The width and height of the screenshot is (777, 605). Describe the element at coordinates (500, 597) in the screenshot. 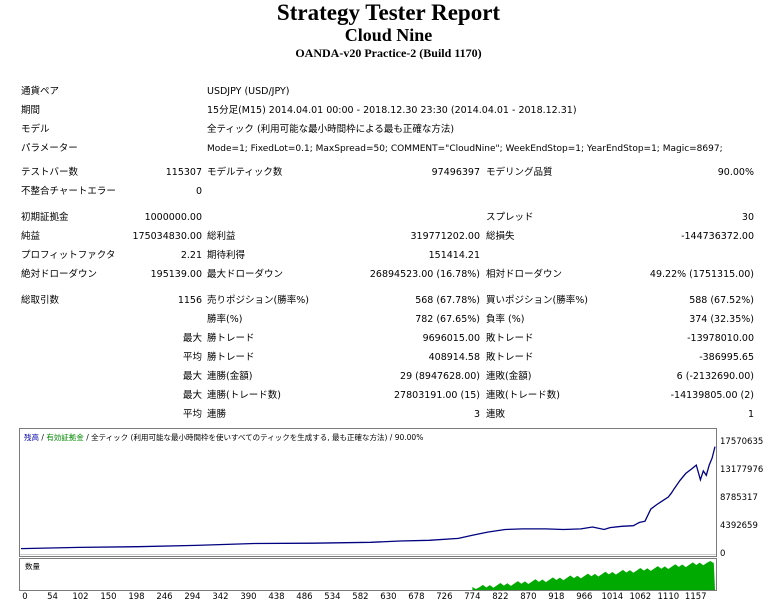

I see `x-tick-label: 822` at that location.